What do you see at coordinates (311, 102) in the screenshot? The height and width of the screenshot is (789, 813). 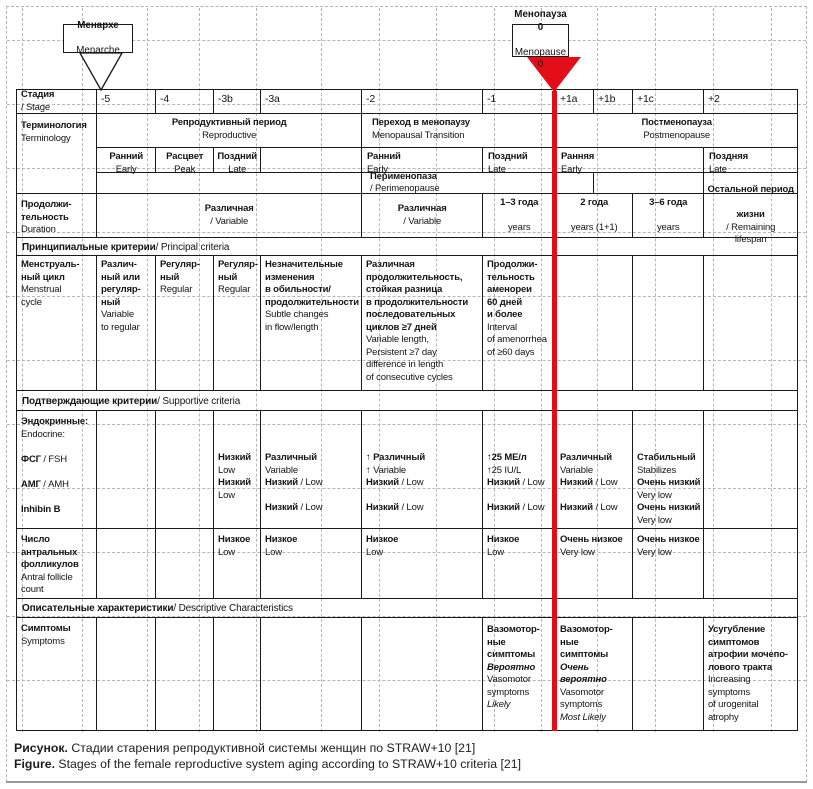 I see `stage-minus3a: -3a` at bounding box center [311, 102].